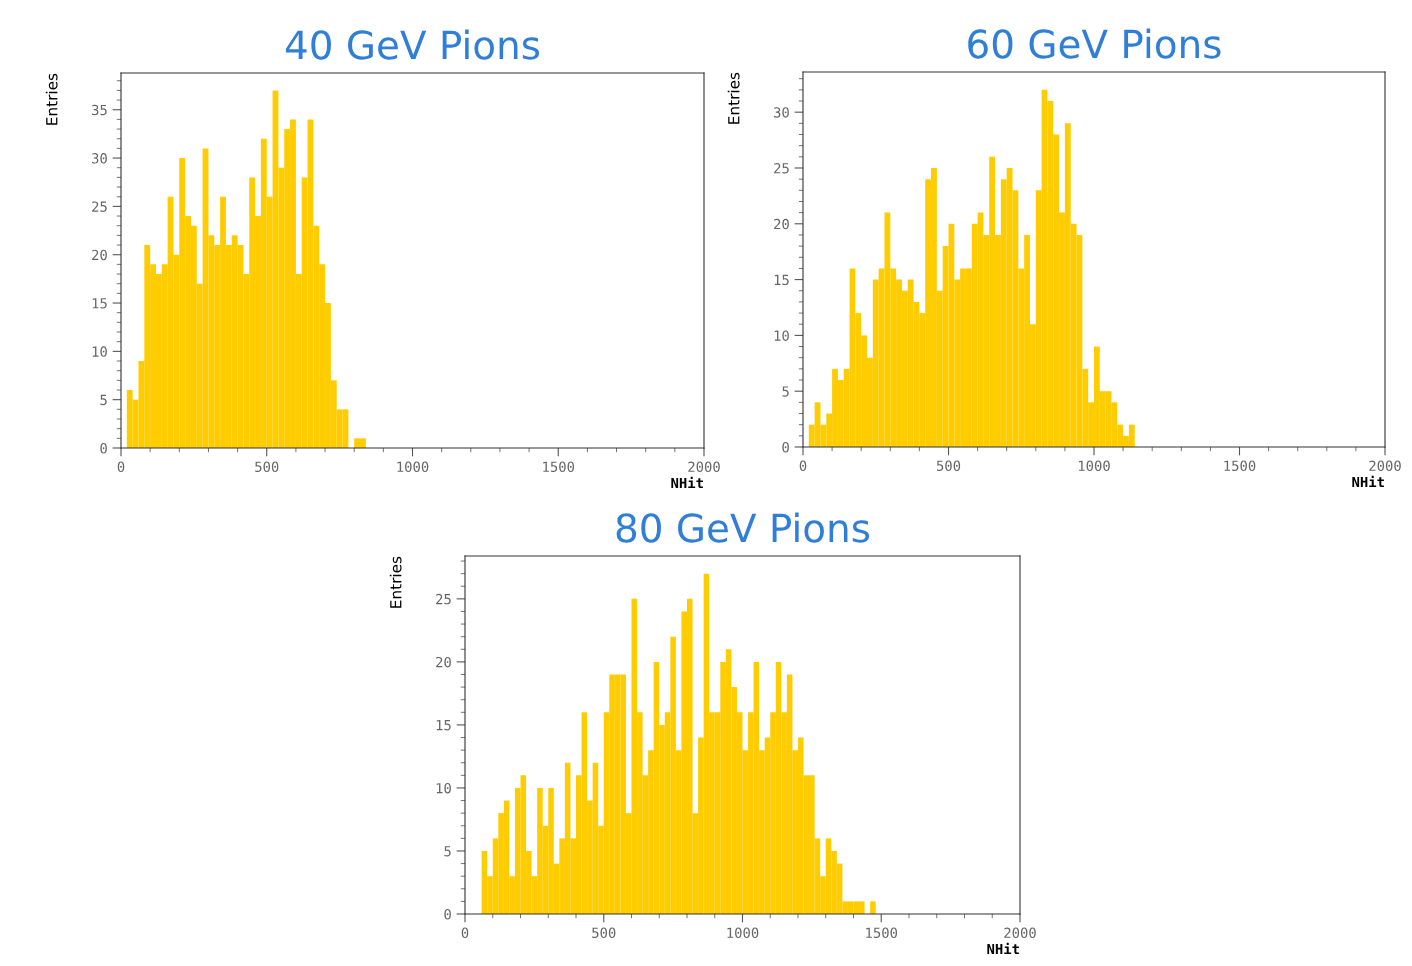  Describe the element at coordinates (99, 110) in the screenshot. I see `y-tick-label: 35` at that location.